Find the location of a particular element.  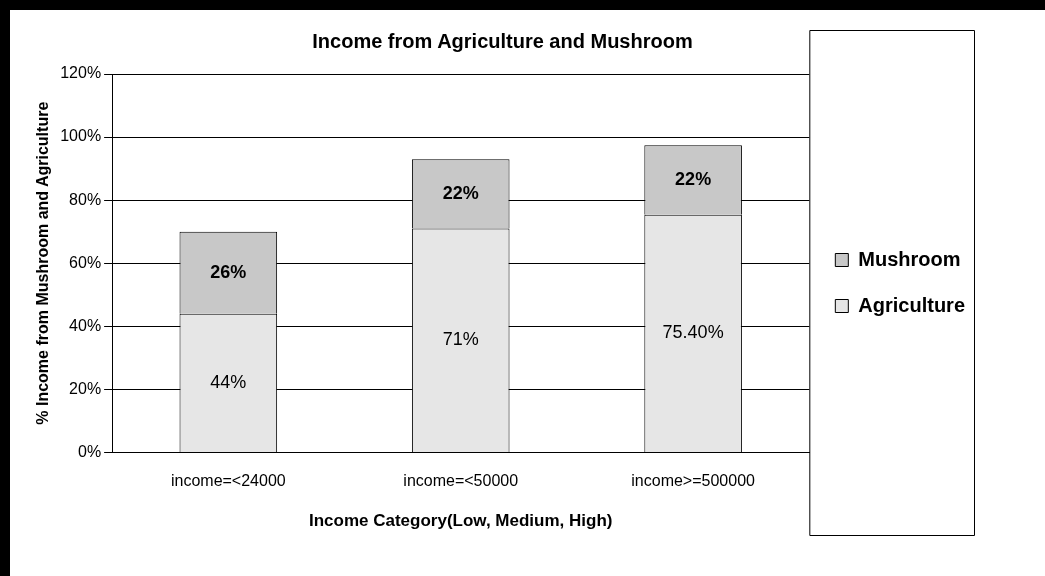

y-tick-label: 20% is located at coordinates (85, 388).